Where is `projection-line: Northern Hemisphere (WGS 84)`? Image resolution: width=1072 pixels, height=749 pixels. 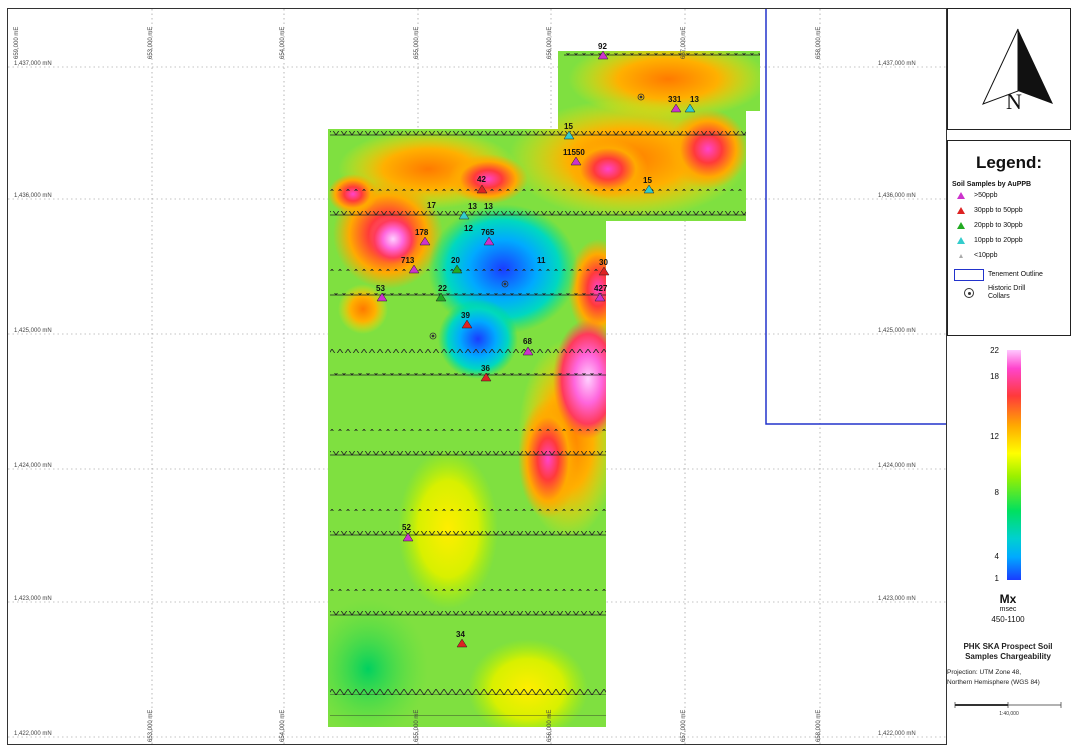
projection-line: Northern Hemisphere (WGS 84) is located at coordinates (993, 682).